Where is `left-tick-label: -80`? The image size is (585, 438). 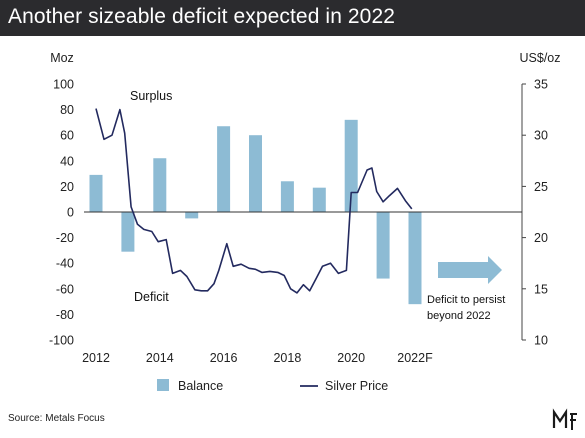
left-tick-label: -80 is located at coordinates (65, 315).